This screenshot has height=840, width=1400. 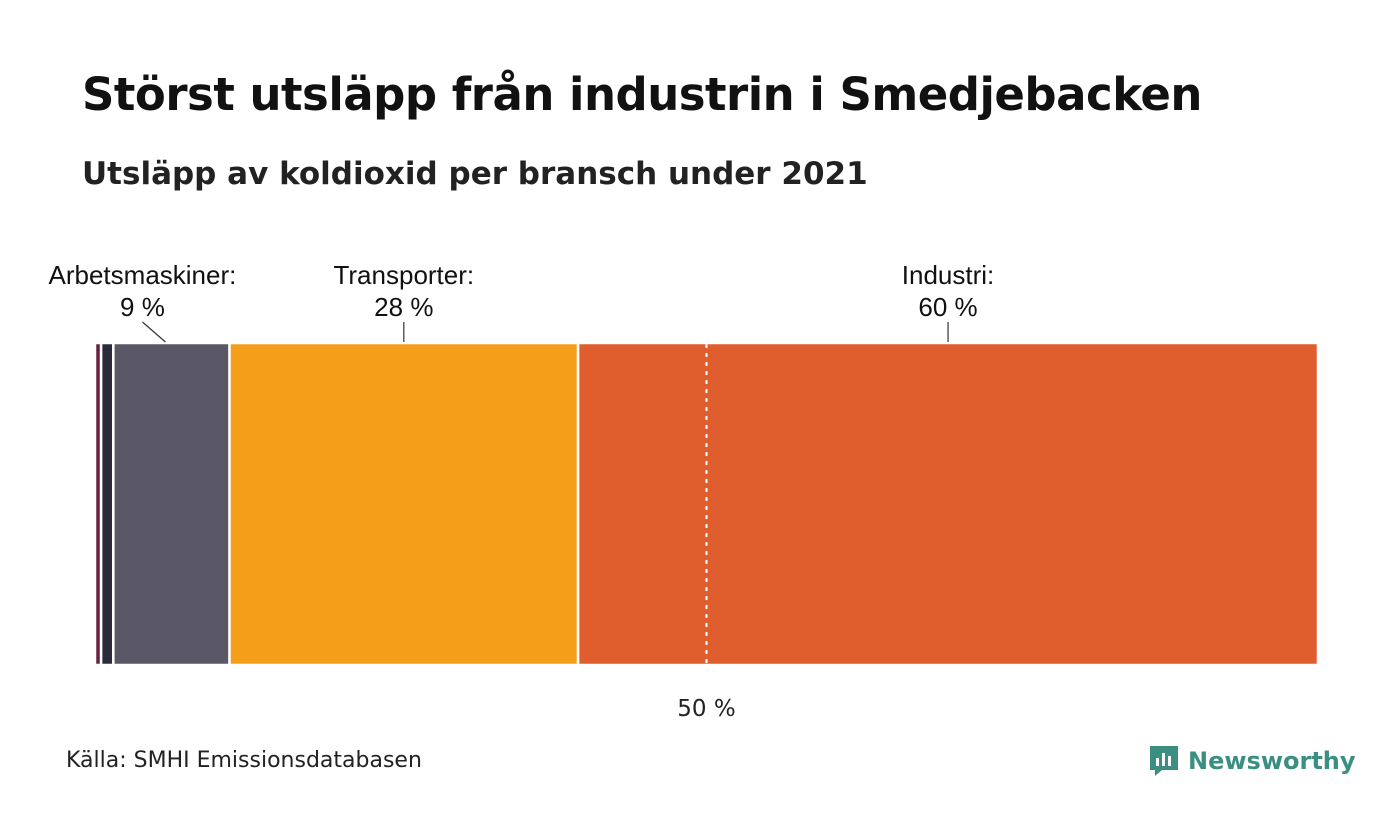 I want to click on segment-value-label: 28 %, so click(x=403, y=307).